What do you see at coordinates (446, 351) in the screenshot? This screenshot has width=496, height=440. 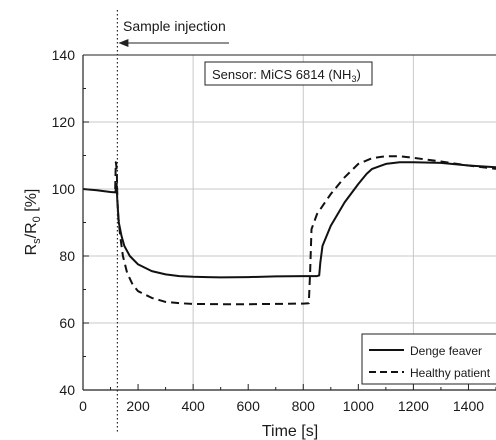 I see `legend-label-denge: Denge feaver` at bounding box center [446, 351].